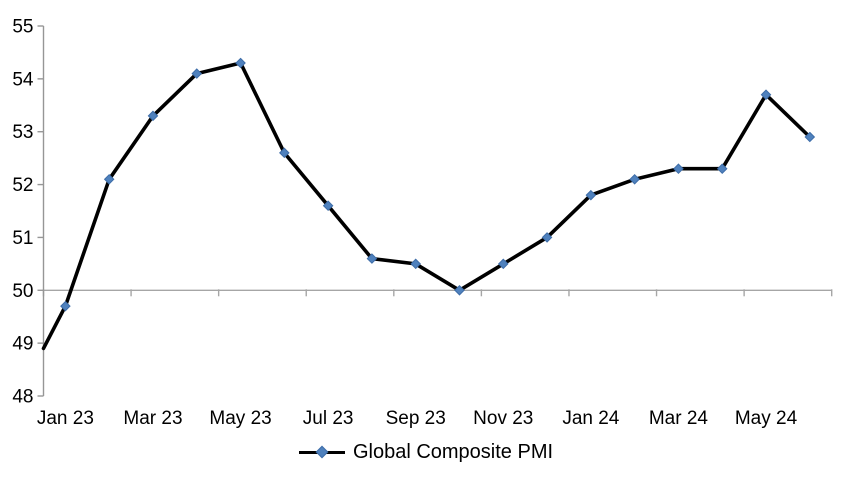 This screenshot has width=852, height=481. What do you see at coordinates (22, 397) in the screenshot?
I see `y-axis-label: 48` at bounding box center [22, 397].